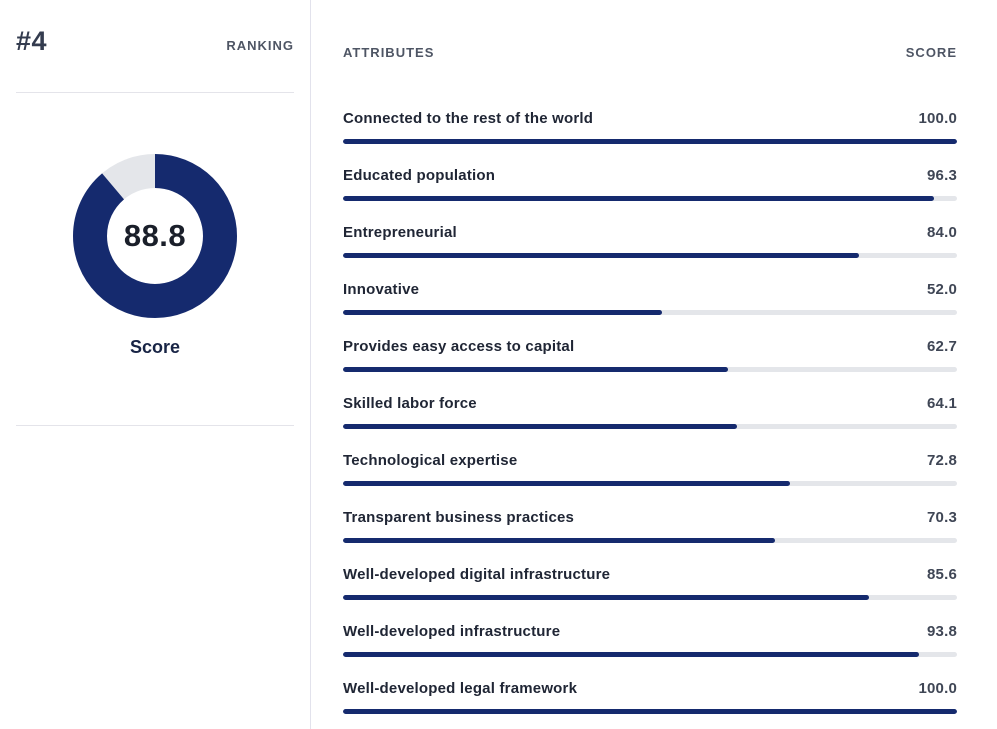 The height and width of the screenshot is (729, 997). I want to click on attribute-score: 64.1, so click(942, 403).